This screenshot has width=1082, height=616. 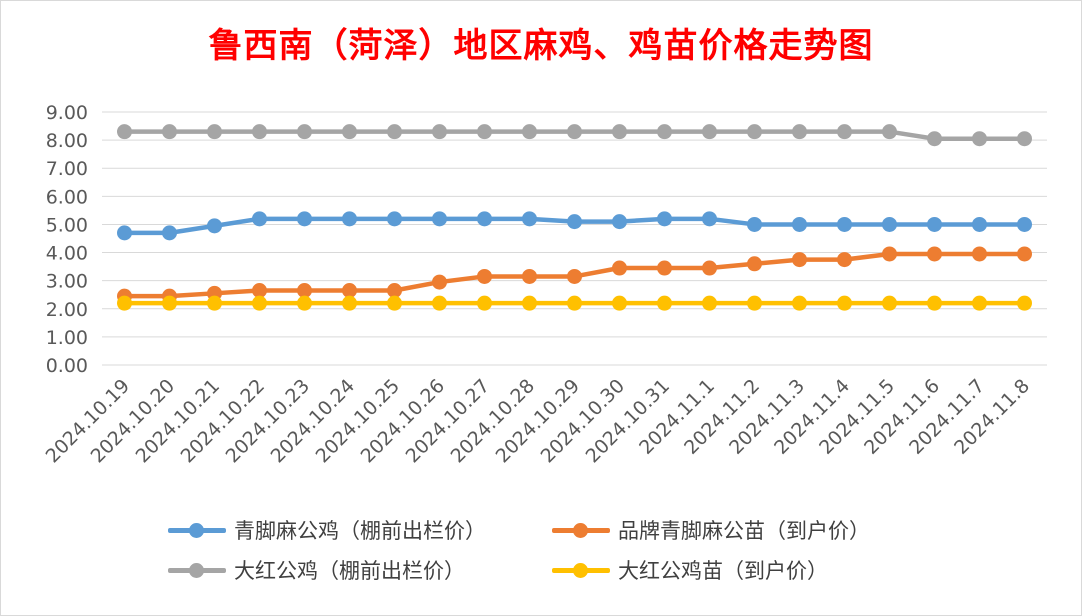 What do you see at coordinates (67, 310) in the screenshot?
I see `y-tick-label: 2.00` at bounding box center [67, 310].